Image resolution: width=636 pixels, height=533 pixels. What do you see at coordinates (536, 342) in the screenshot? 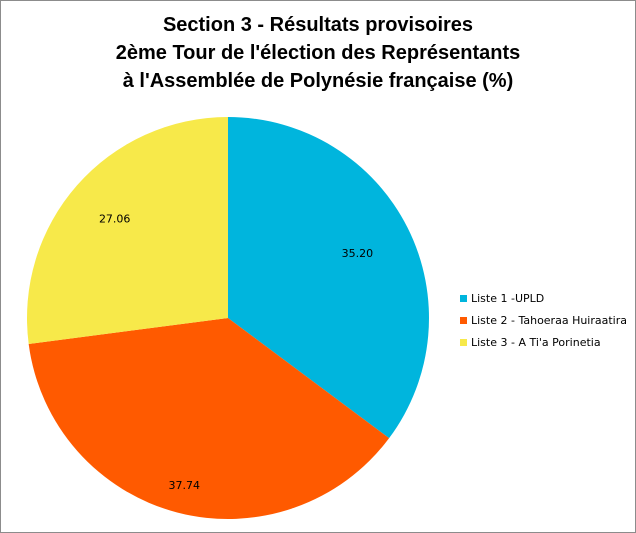
I see `legend-label-3: Liste 3 - A Ti'a Porinetia` at bounding box center [536, 342].